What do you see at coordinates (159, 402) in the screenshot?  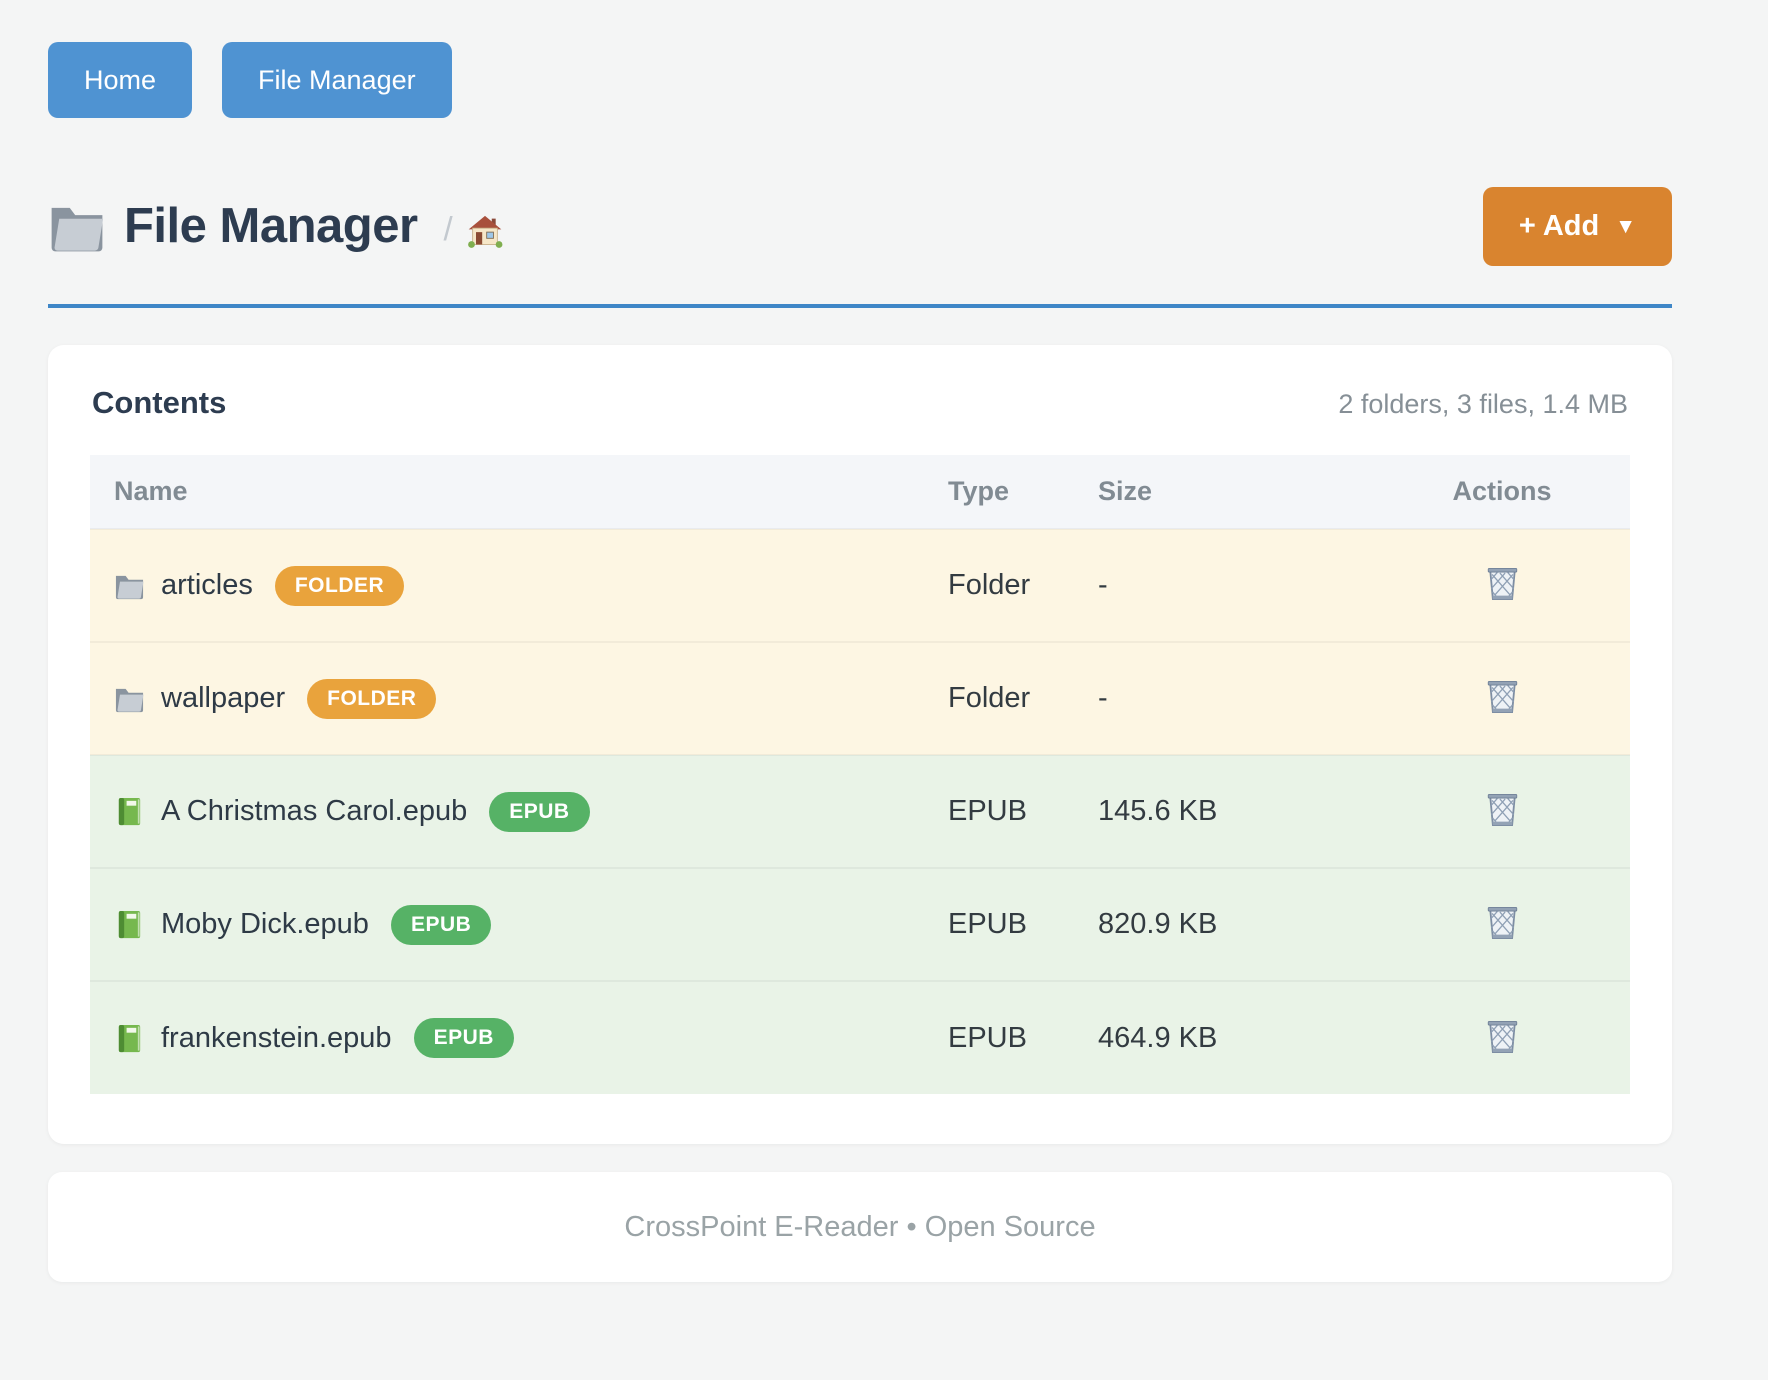 I see `card-title: Contents` at bounding box center [159, 402].